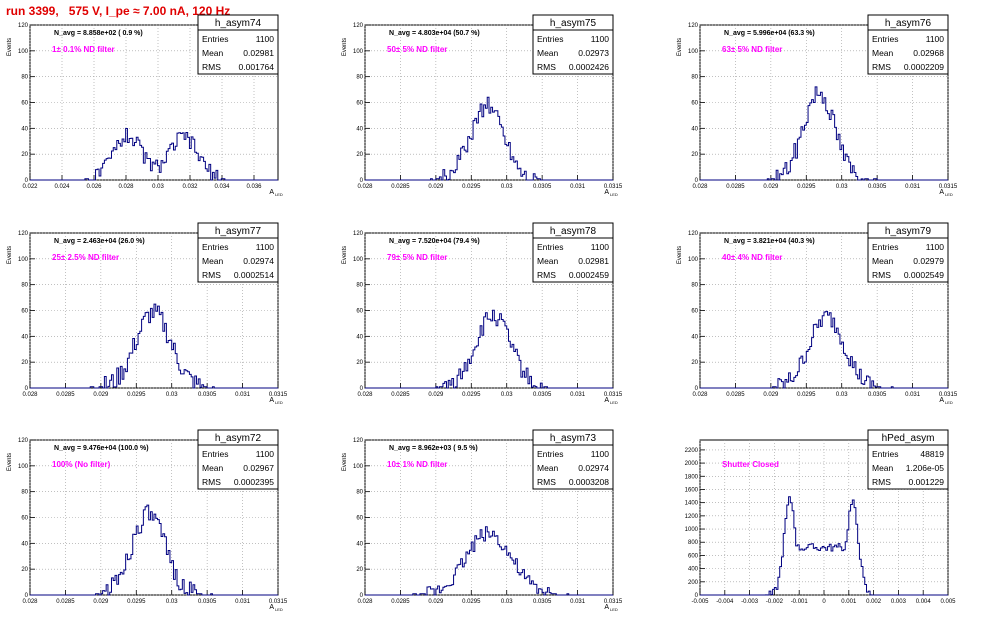  Describe the element at coordinates (769, 33) in the screenshot. I see `navg-label: N_avg = 5.996e+04 (63.3 %)` at that location.